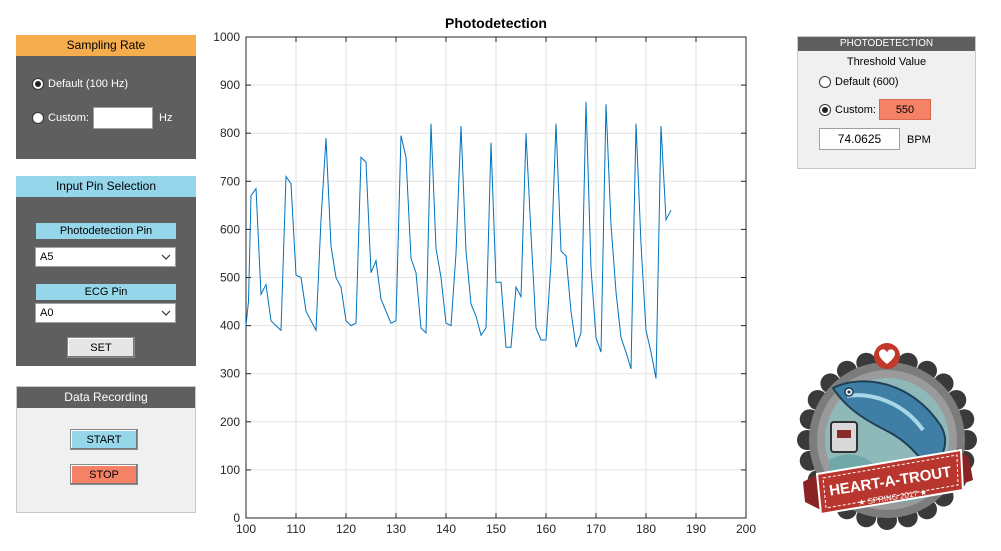 The height and width of the screenshot is (551, 1001). What do you see at coordinates (106, 292) in the screenshot?
I see `ecg-pin-label: ECG Pin` at bounding box center [106, 292].